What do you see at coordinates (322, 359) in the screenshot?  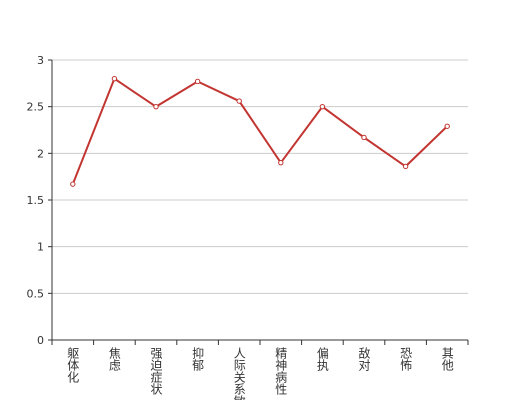 I see `x-tick-label: 偏执` at bounding box center [322, 359].